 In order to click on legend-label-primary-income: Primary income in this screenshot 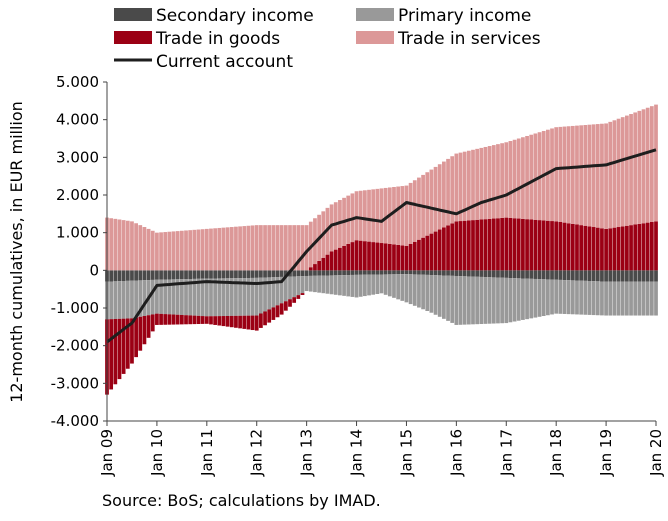, I will do `click(464, 16)`.